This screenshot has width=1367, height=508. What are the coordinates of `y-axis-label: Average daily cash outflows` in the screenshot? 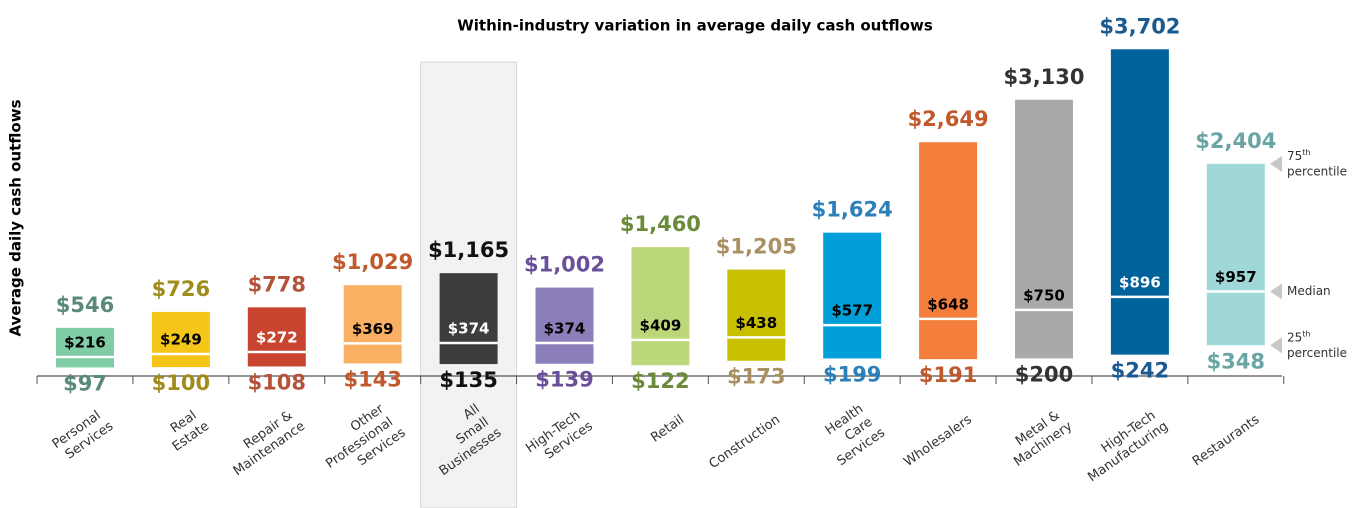 It's located at (16, 217).